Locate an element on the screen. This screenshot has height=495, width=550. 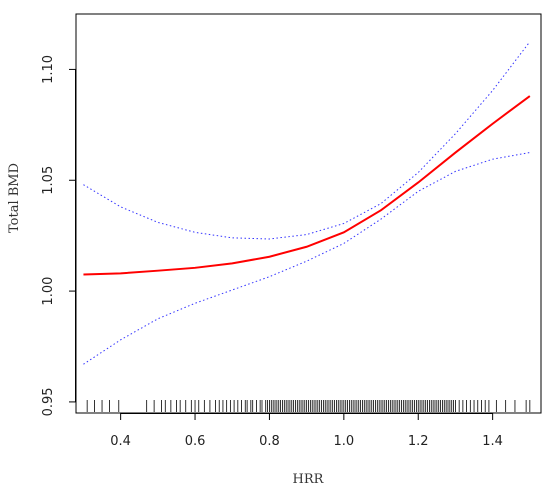
y-tick-label: 1.00 is located at coordinates (48, 291).